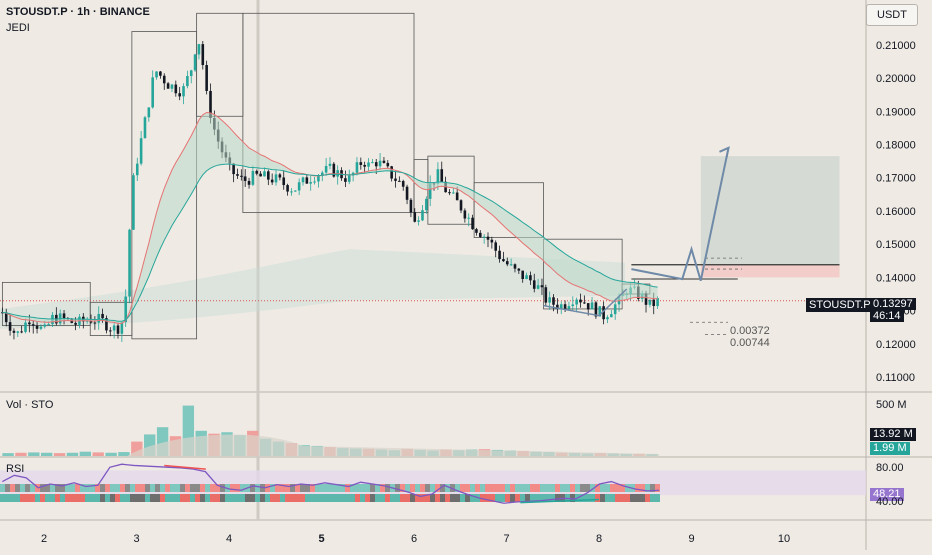 This screenshot has width=932, height=555. What do you see at coordinates (890, 448) in the screenshot?
I see `vol-value-2: 1.99 M` at bounding box center [890, 448].